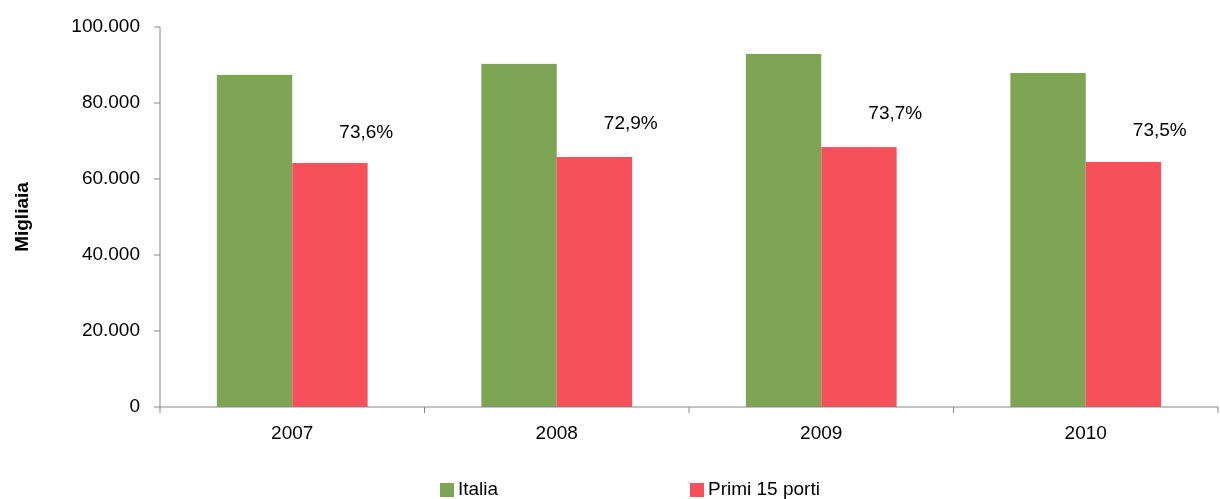  Describe the element at coordinates (110, 102) in the screenshot. I see `y-tick-label: 80.000` at that location.